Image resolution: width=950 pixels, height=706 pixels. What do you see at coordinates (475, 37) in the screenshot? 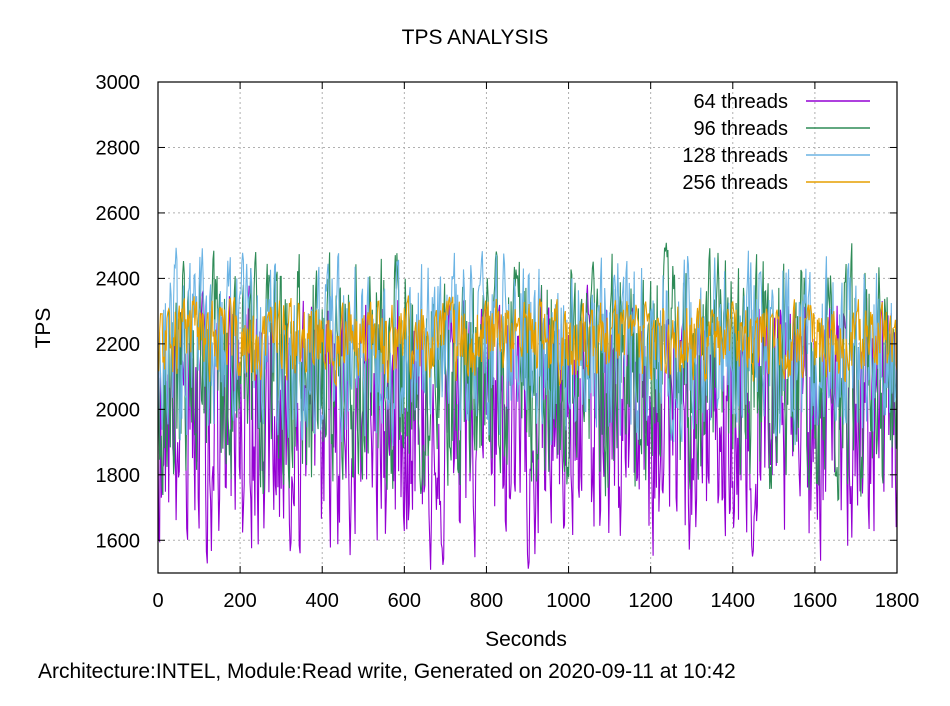
I see `chart-title: TPS ANALYSIS` at bounding box center [475, 37].